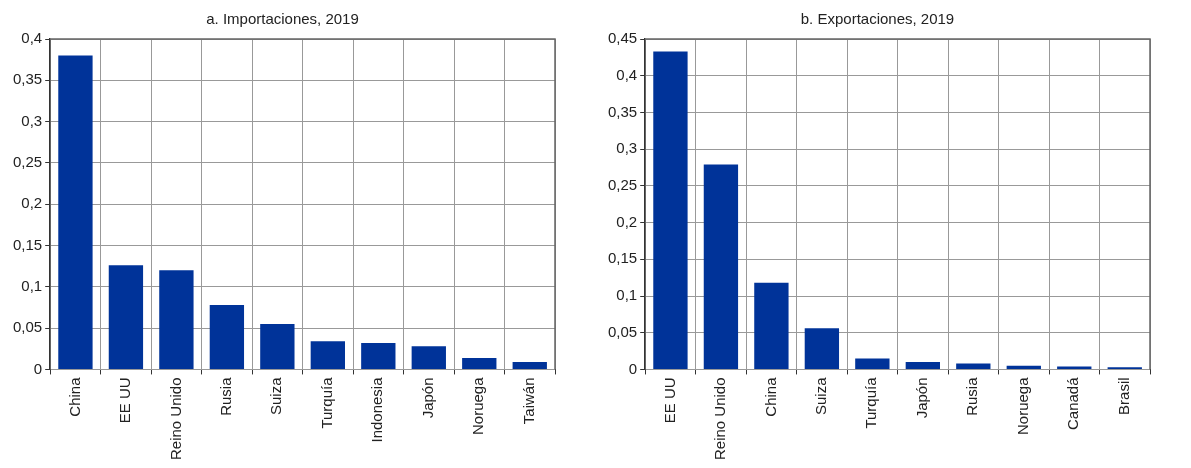  I want to click on y-tick-label: 0,45, so click(622, 38).